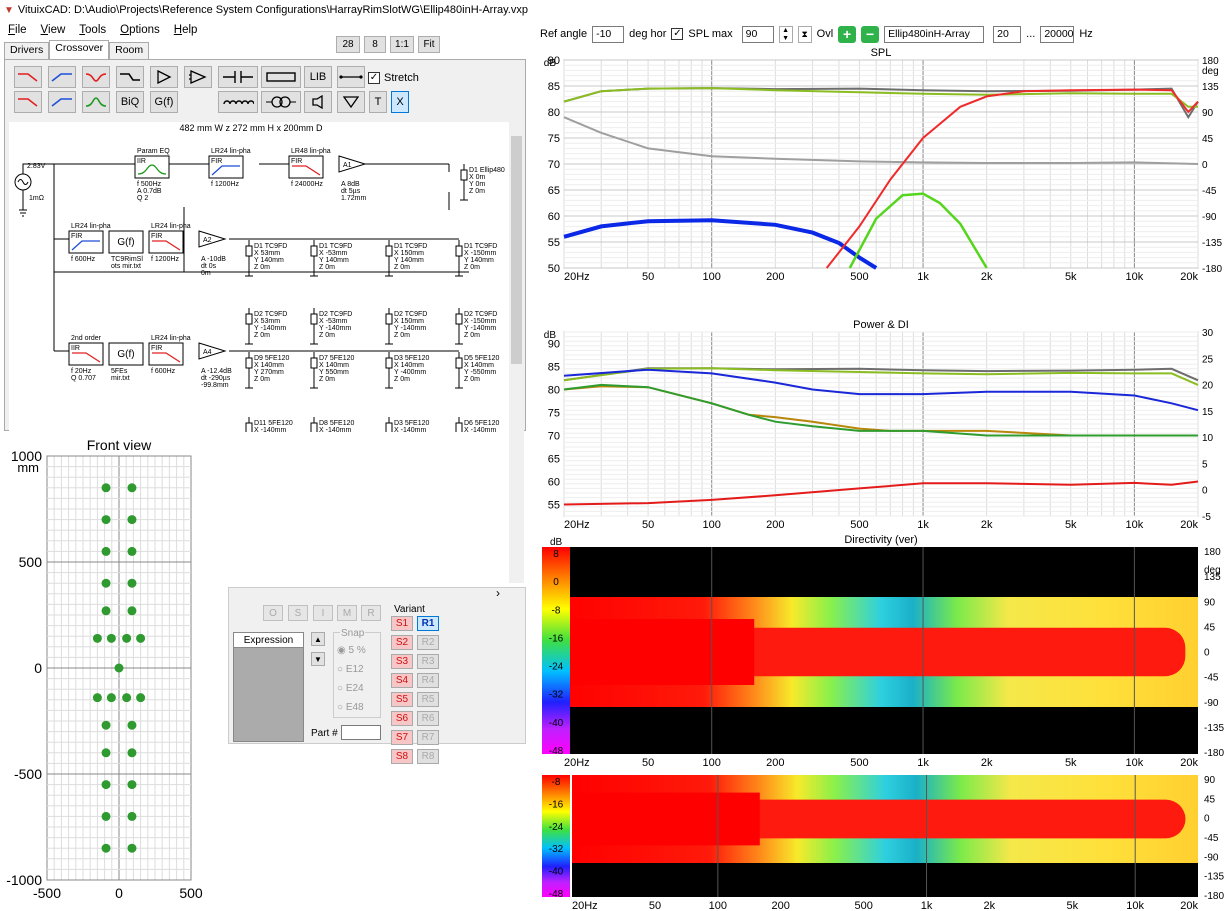  Describe the element at coordinates (348, 44) in the screenshot. I see `zoom-28-button: 28` at that location.